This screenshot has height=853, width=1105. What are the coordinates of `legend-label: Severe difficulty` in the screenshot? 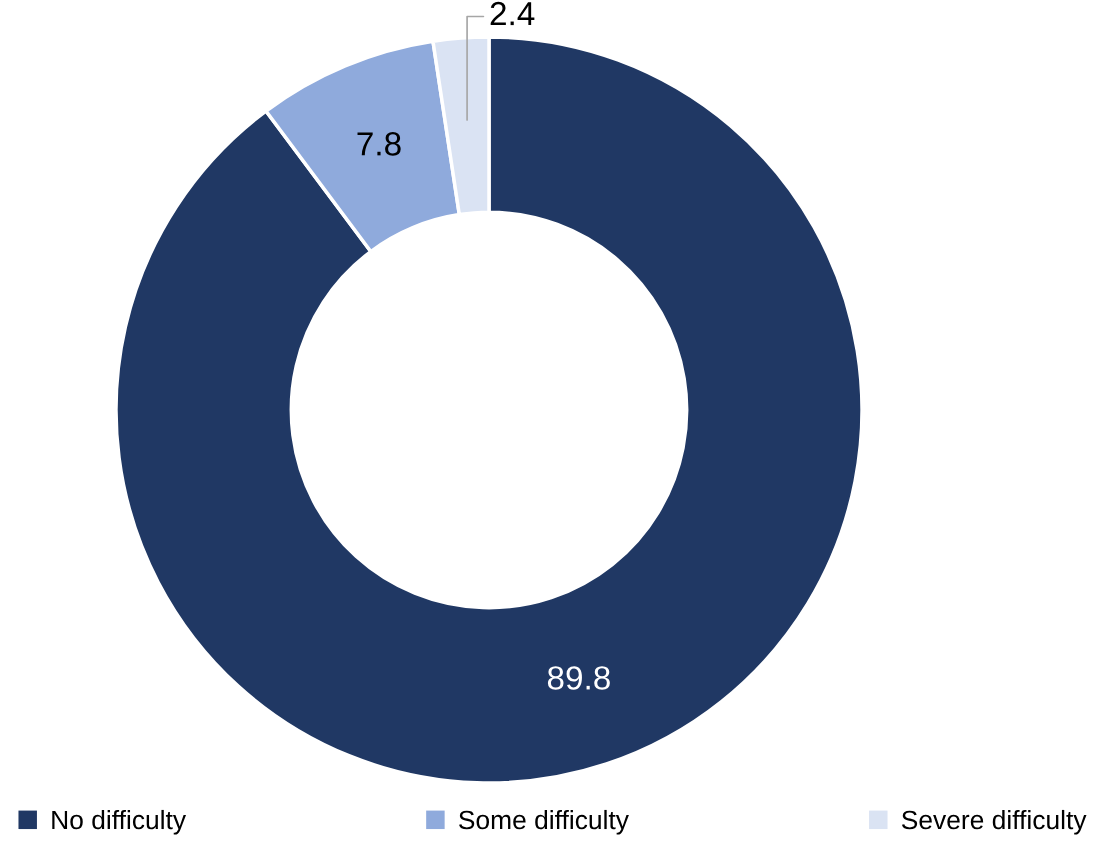 It's located at (994, 822).